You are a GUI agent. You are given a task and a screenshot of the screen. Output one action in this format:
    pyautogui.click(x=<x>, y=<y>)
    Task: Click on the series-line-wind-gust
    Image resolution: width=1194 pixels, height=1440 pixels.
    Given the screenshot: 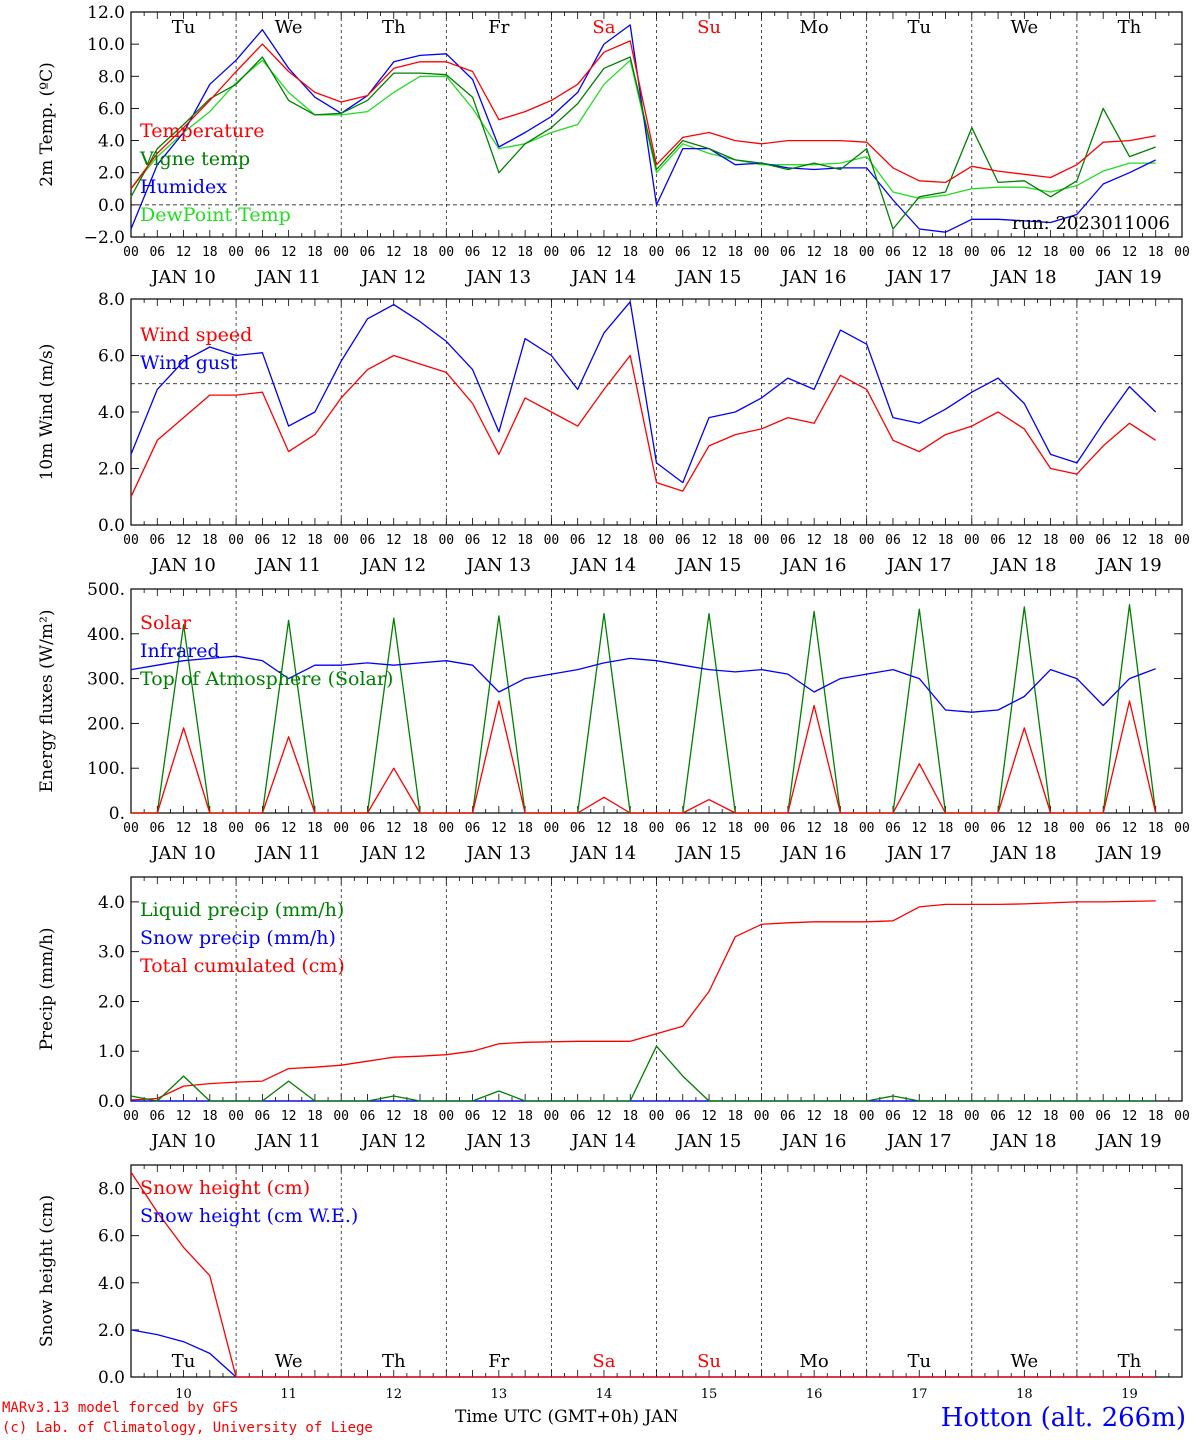 What is the action you would take?
    pyautogui.click(x=643, y=392)
    